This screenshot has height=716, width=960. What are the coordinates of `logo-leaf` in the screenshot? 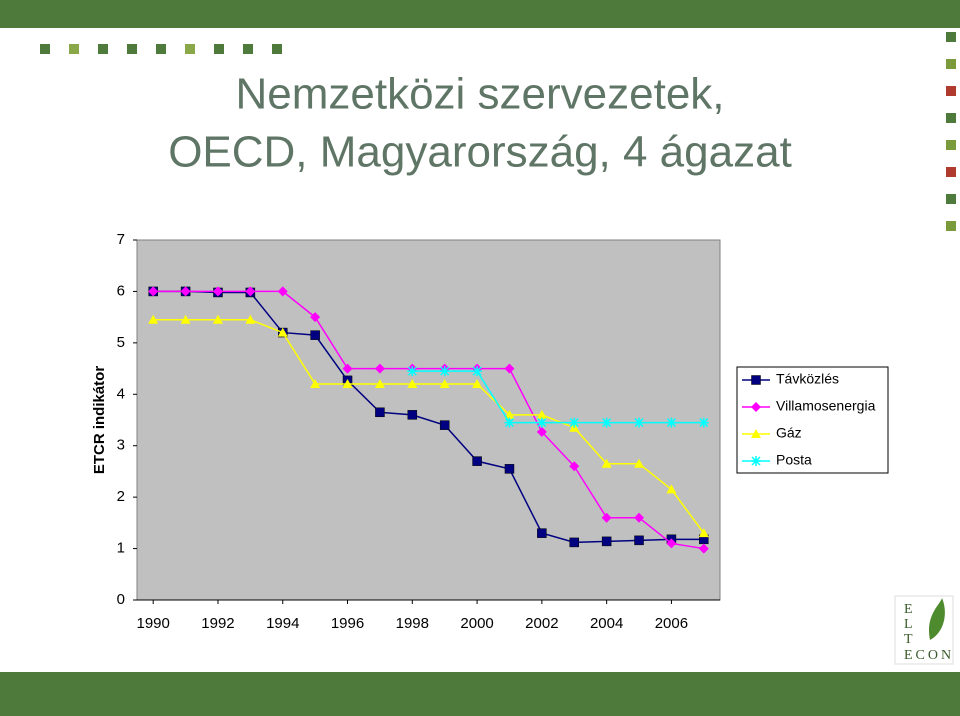 It's located at (936, 619).